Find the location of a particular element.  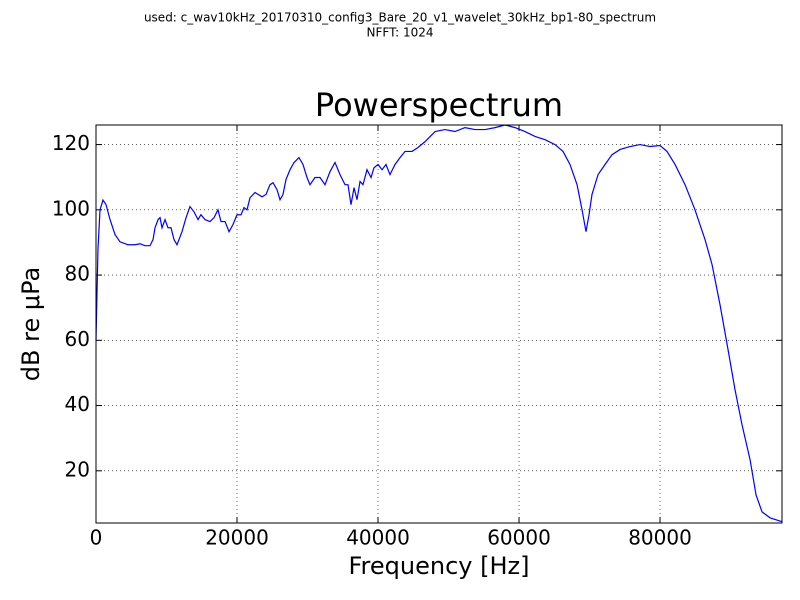

y-tick-label: 40 is located at coordinates (77, 404).